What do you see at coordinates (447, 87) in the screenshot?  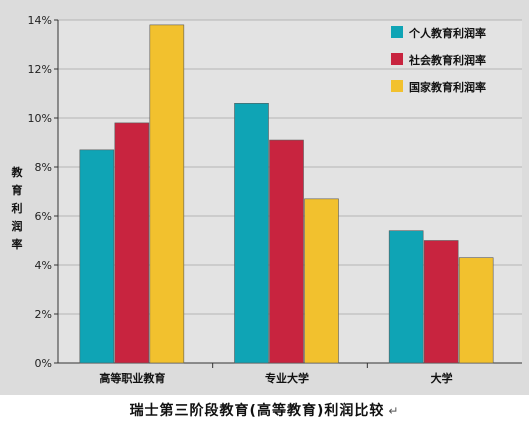 I see `legend-label: 国家教育利润率` at bounding box center [447, 87].